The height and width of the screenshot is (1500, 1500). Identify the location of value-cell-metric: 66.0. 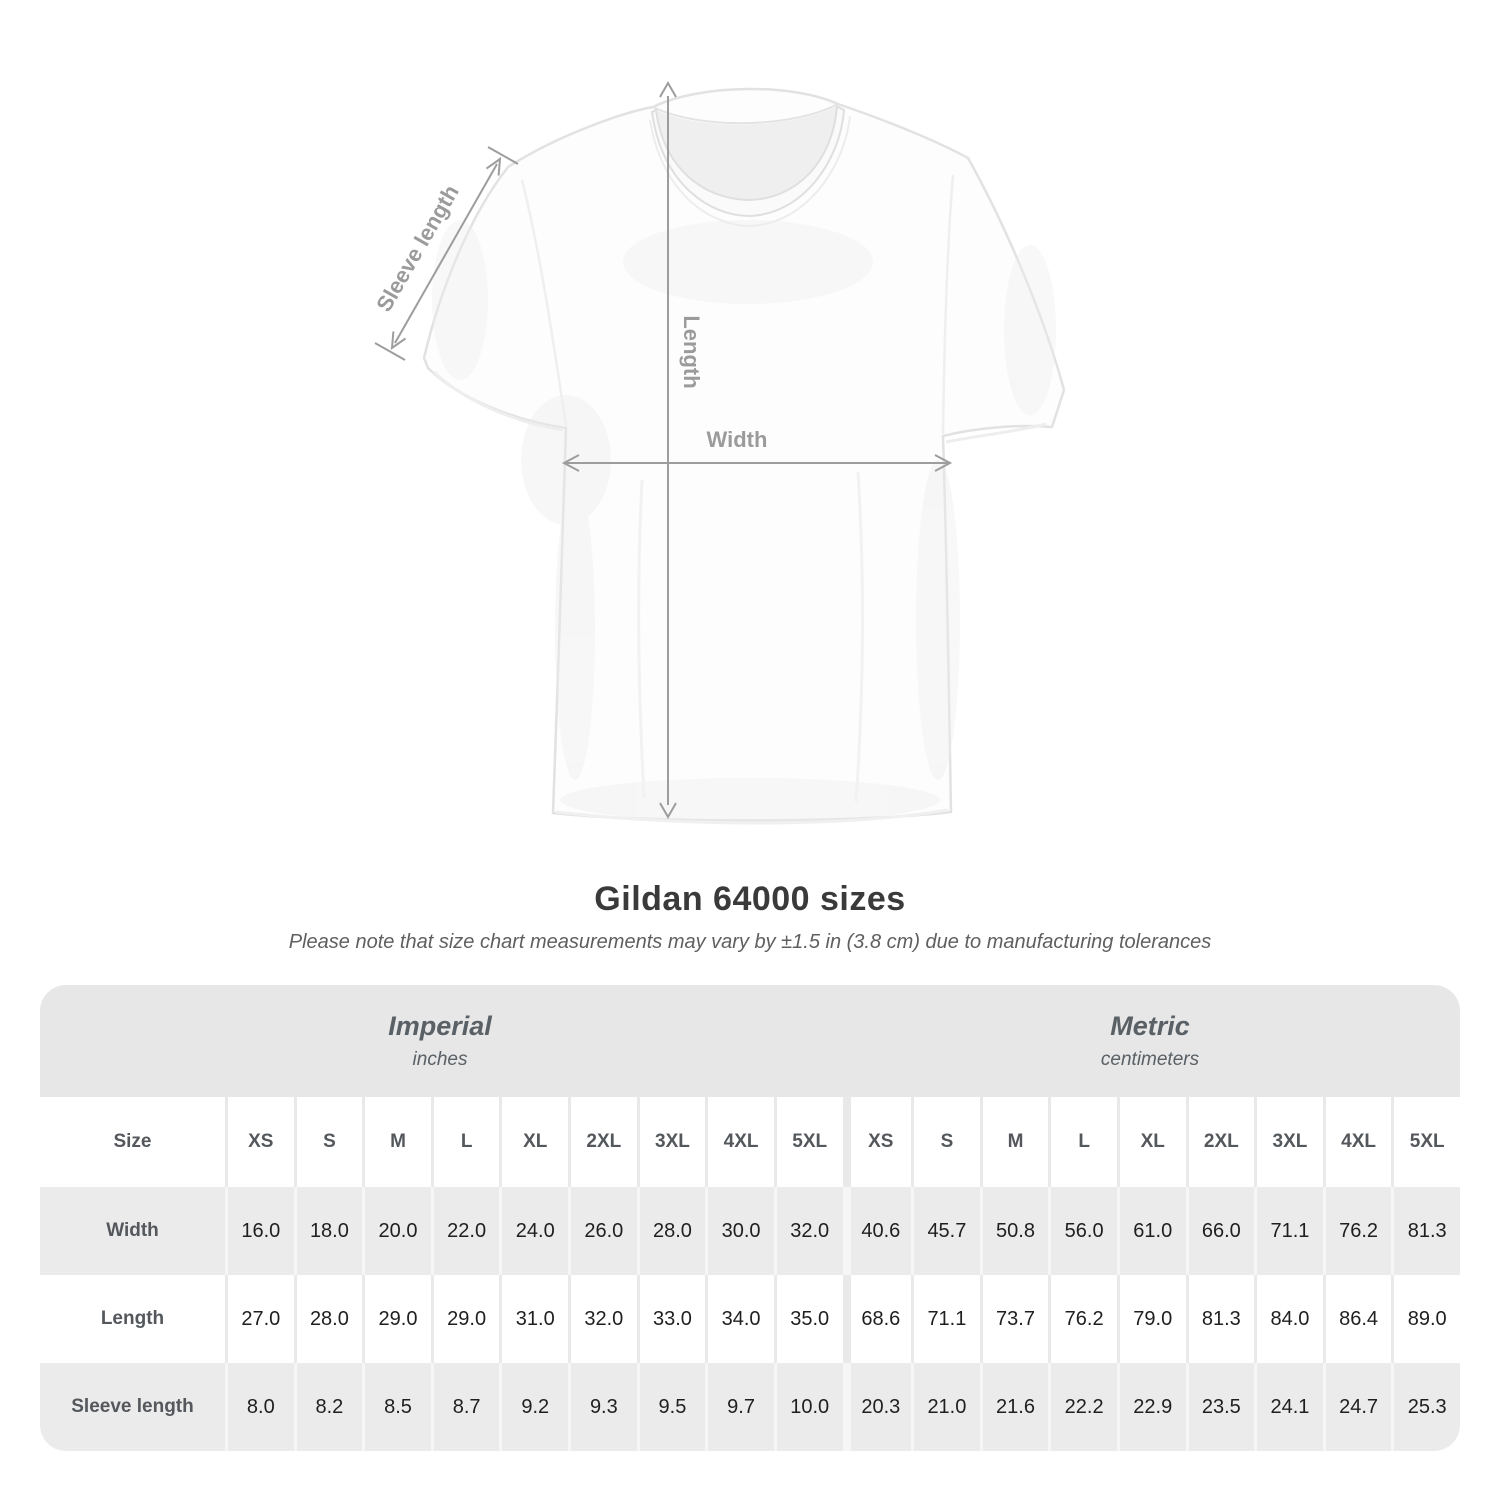
(1220, 1231).